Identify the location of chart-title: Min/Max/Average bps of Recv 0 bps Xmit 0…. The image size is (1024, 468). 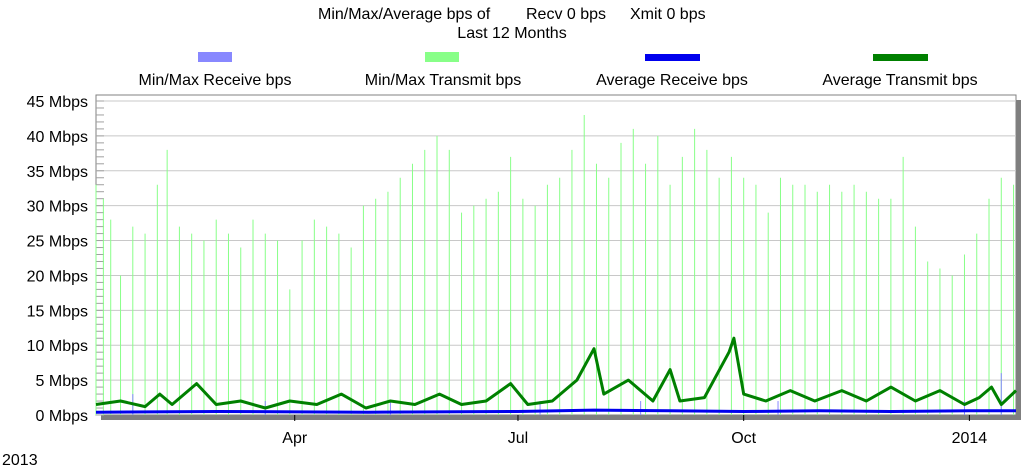
(512, 24).